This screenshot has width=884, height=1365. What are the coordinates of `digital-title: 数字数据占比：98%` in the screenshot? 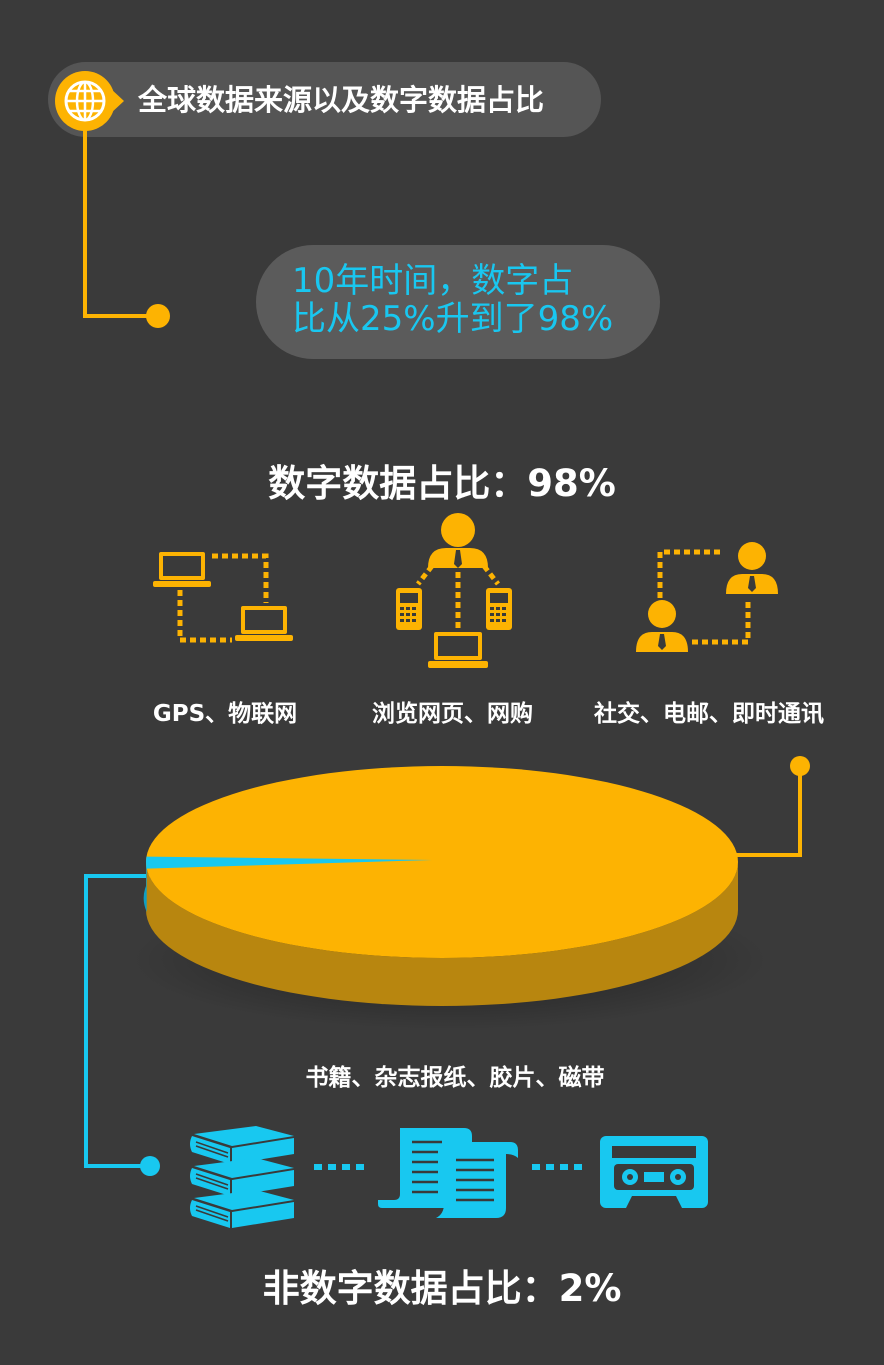 It's located at (442, 483).